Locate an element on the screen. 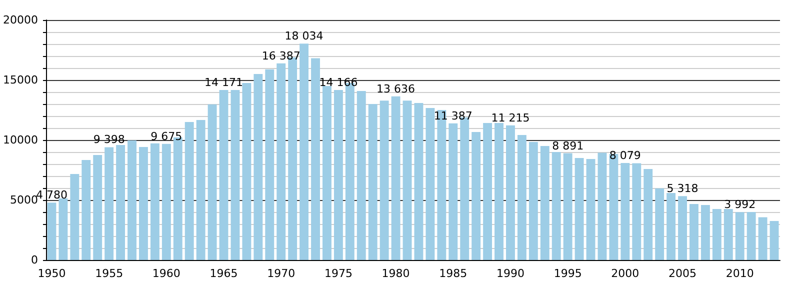 This screenshot has width=800, height=300. data-label: 8 079 is located at coordinates (625, 155).